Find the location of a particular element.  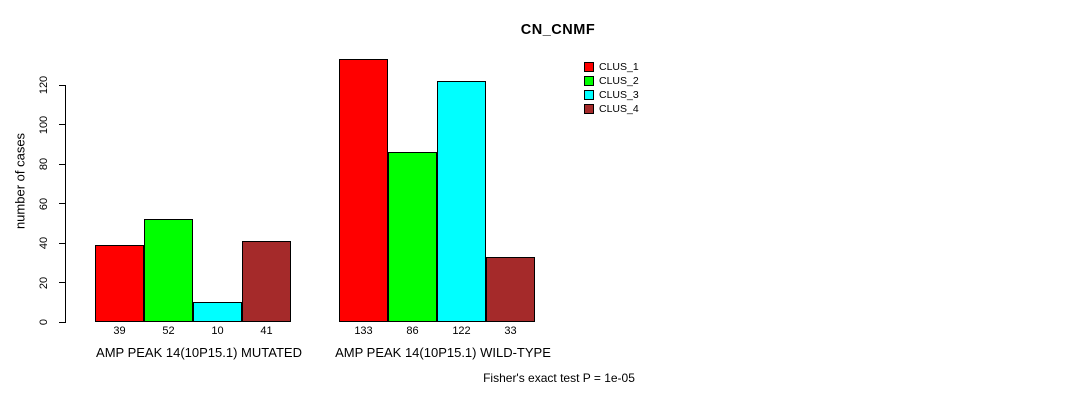

group-label: AMP PEAK 14(10P15.1) WILD-TYPE is located at coordinates (443, 352).